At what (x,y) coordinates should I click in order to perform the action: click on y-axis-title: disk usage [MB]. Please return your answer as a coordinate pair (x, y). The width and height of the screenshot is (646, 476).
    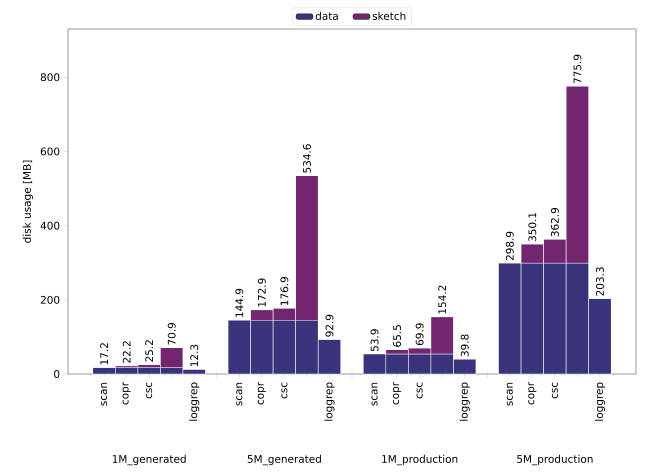
    Looking at the image, I should click on (27, 201).